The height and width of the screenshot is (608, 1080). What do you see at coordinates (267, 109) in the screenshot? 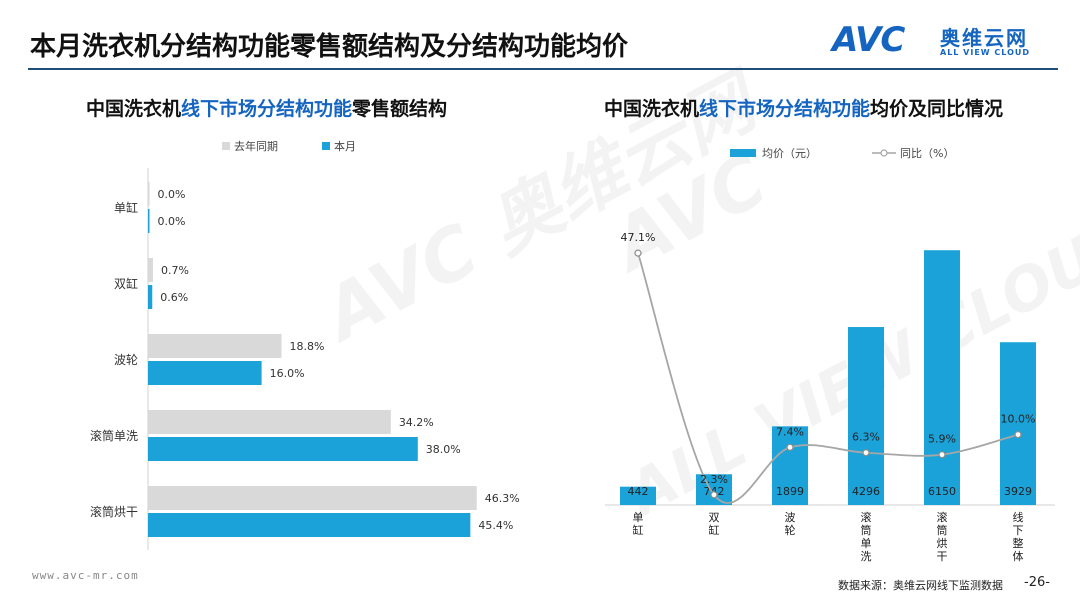
I see `left-chart-title: 中国洗衣机线下市场分结构功能零售额结构` at bounding box center [267, 109].